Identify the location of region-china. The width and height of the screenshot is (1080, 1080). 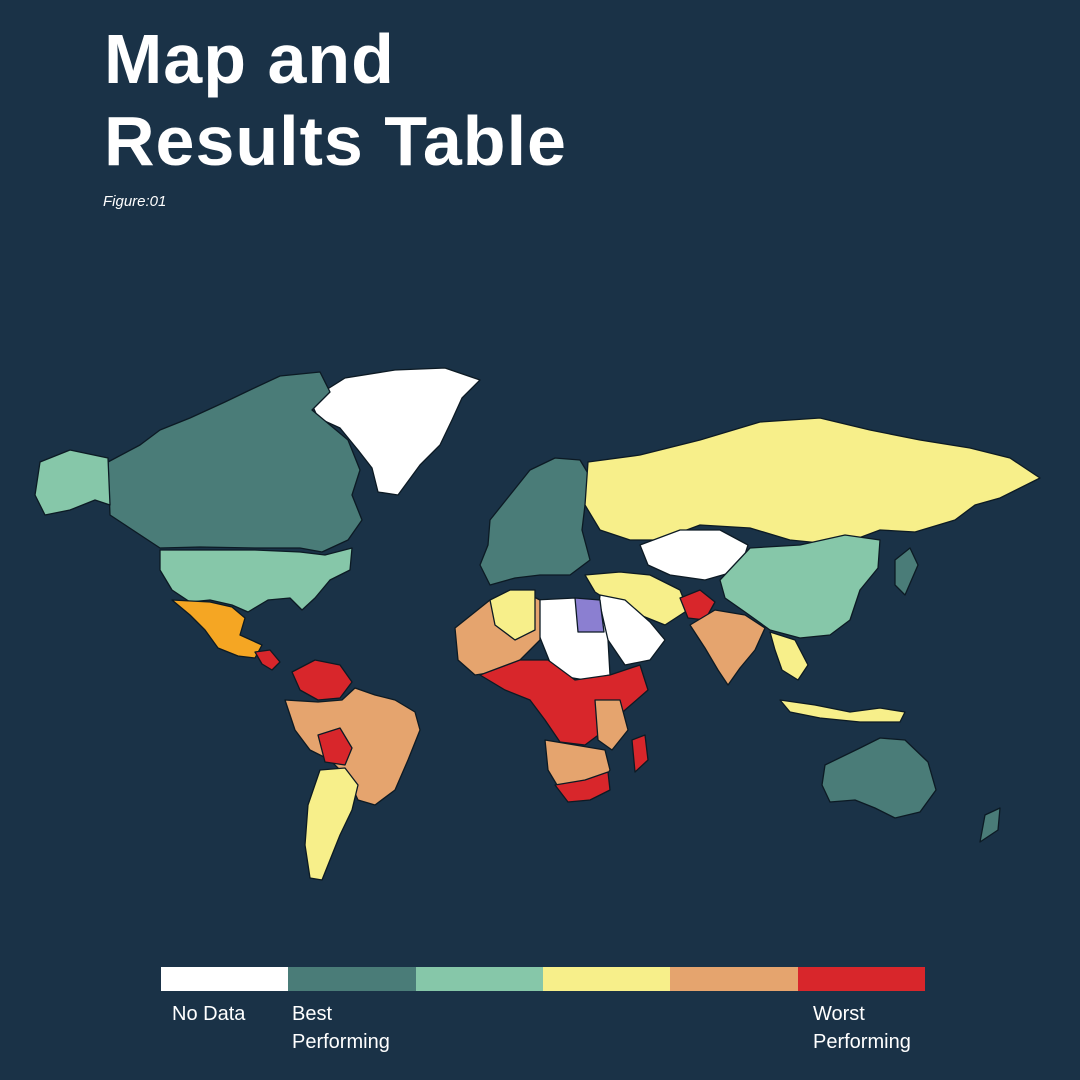
(800, 586).